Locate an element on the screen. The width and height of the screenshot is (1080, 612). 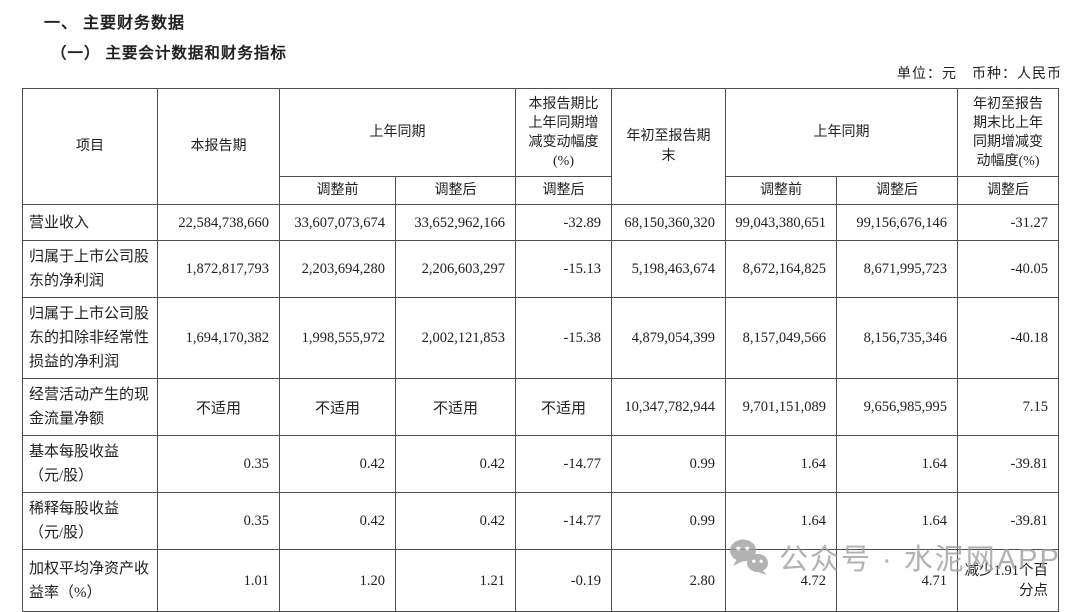
value-cell: -40.18 is located at coordinates (1008, 338).